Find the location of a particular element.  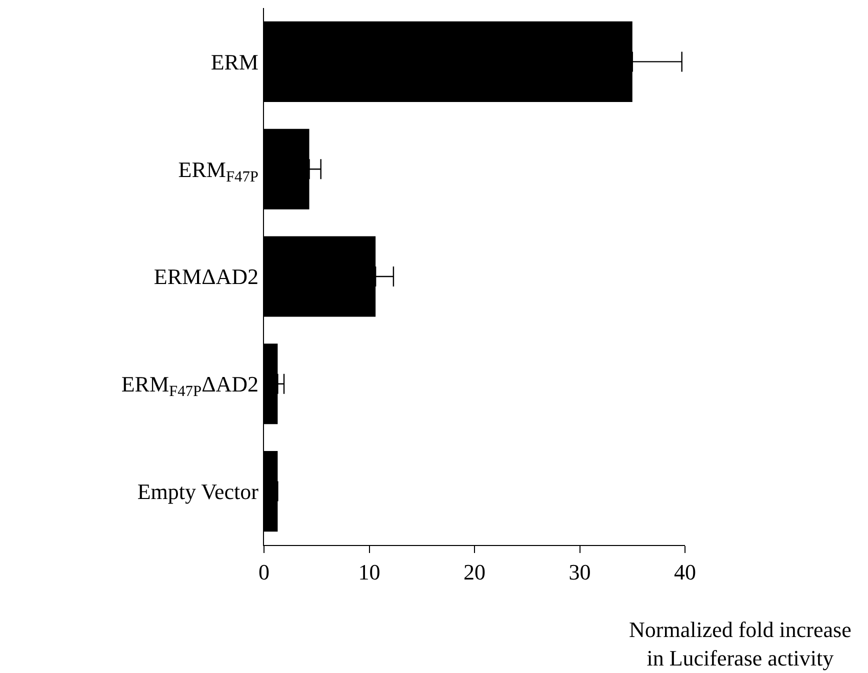

y-tick-label: ERM$_{F47P}$ is located at coordinates (218, 171).